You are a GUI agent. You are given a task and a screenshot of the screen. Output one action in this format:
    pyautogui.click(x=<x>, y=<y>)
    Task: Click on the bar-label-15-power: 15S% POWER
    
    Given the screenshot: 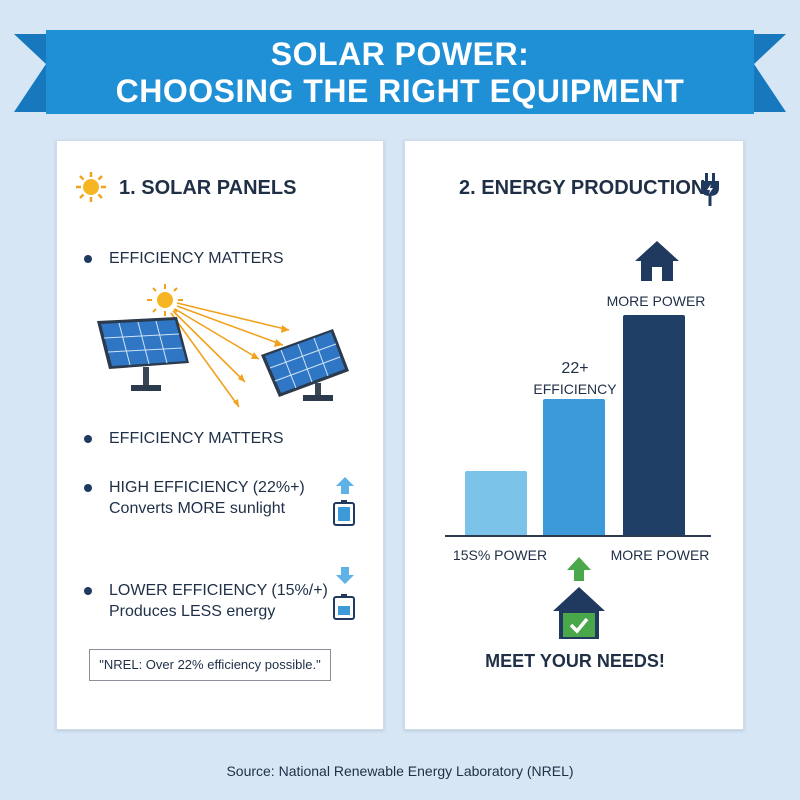 What is the action you would take?
    pyautogui.click(x=500, y=555)
    